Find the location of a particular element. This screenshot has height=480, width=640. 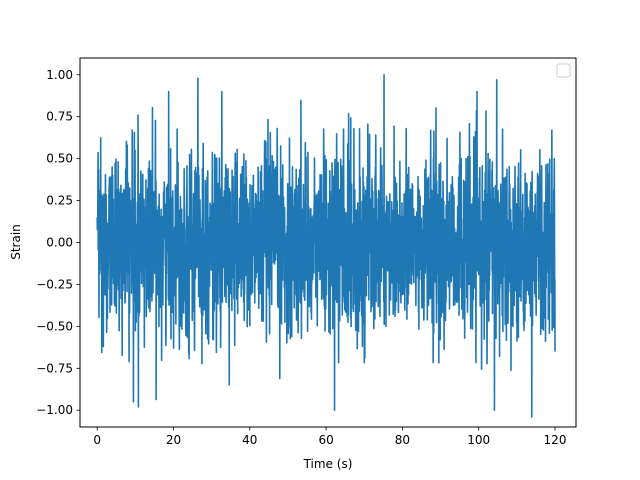

x-tick-label: 40 is located at coordinates (249, 440).